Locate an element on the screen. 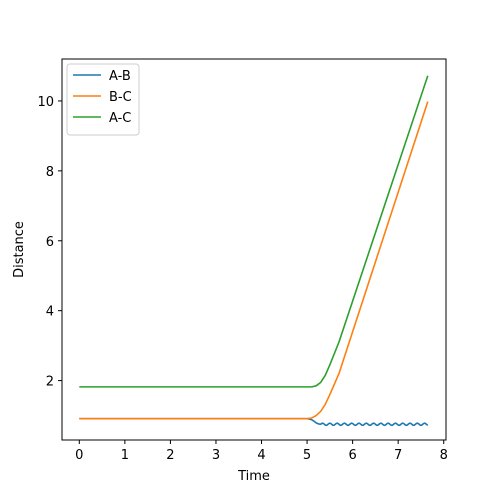  legend-label: A-C is located at coordinates (120, 118).